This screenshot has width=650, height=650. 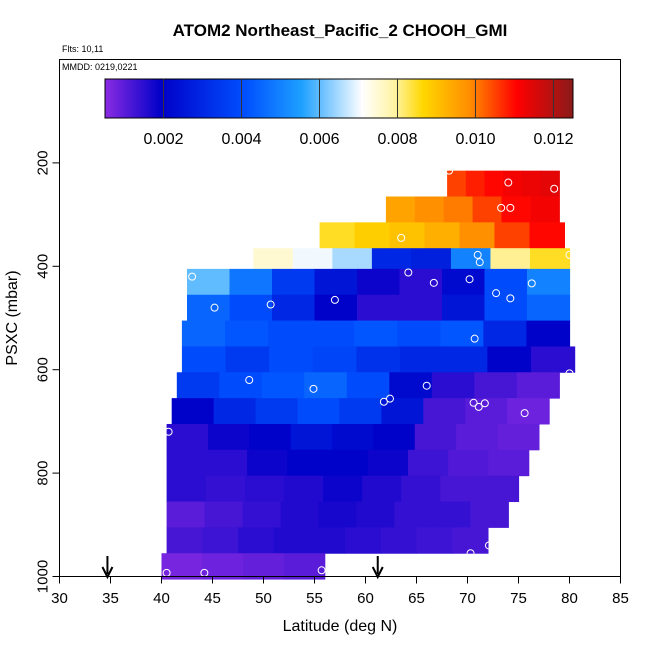 What do you see at coordinates (340, 30) in the screenshot?
I see `chart-title: ATOM2 Northeast_Pacific_2 CHOOH_GMI` at bounding box center [340, 30].